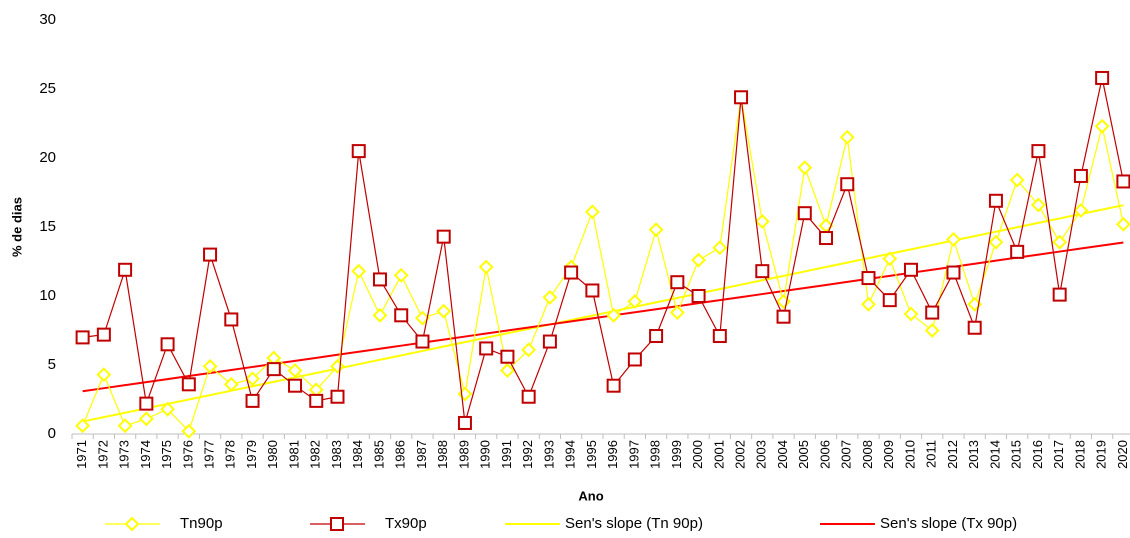  I want to click on y-tick-label: 20, so click(47, 157).